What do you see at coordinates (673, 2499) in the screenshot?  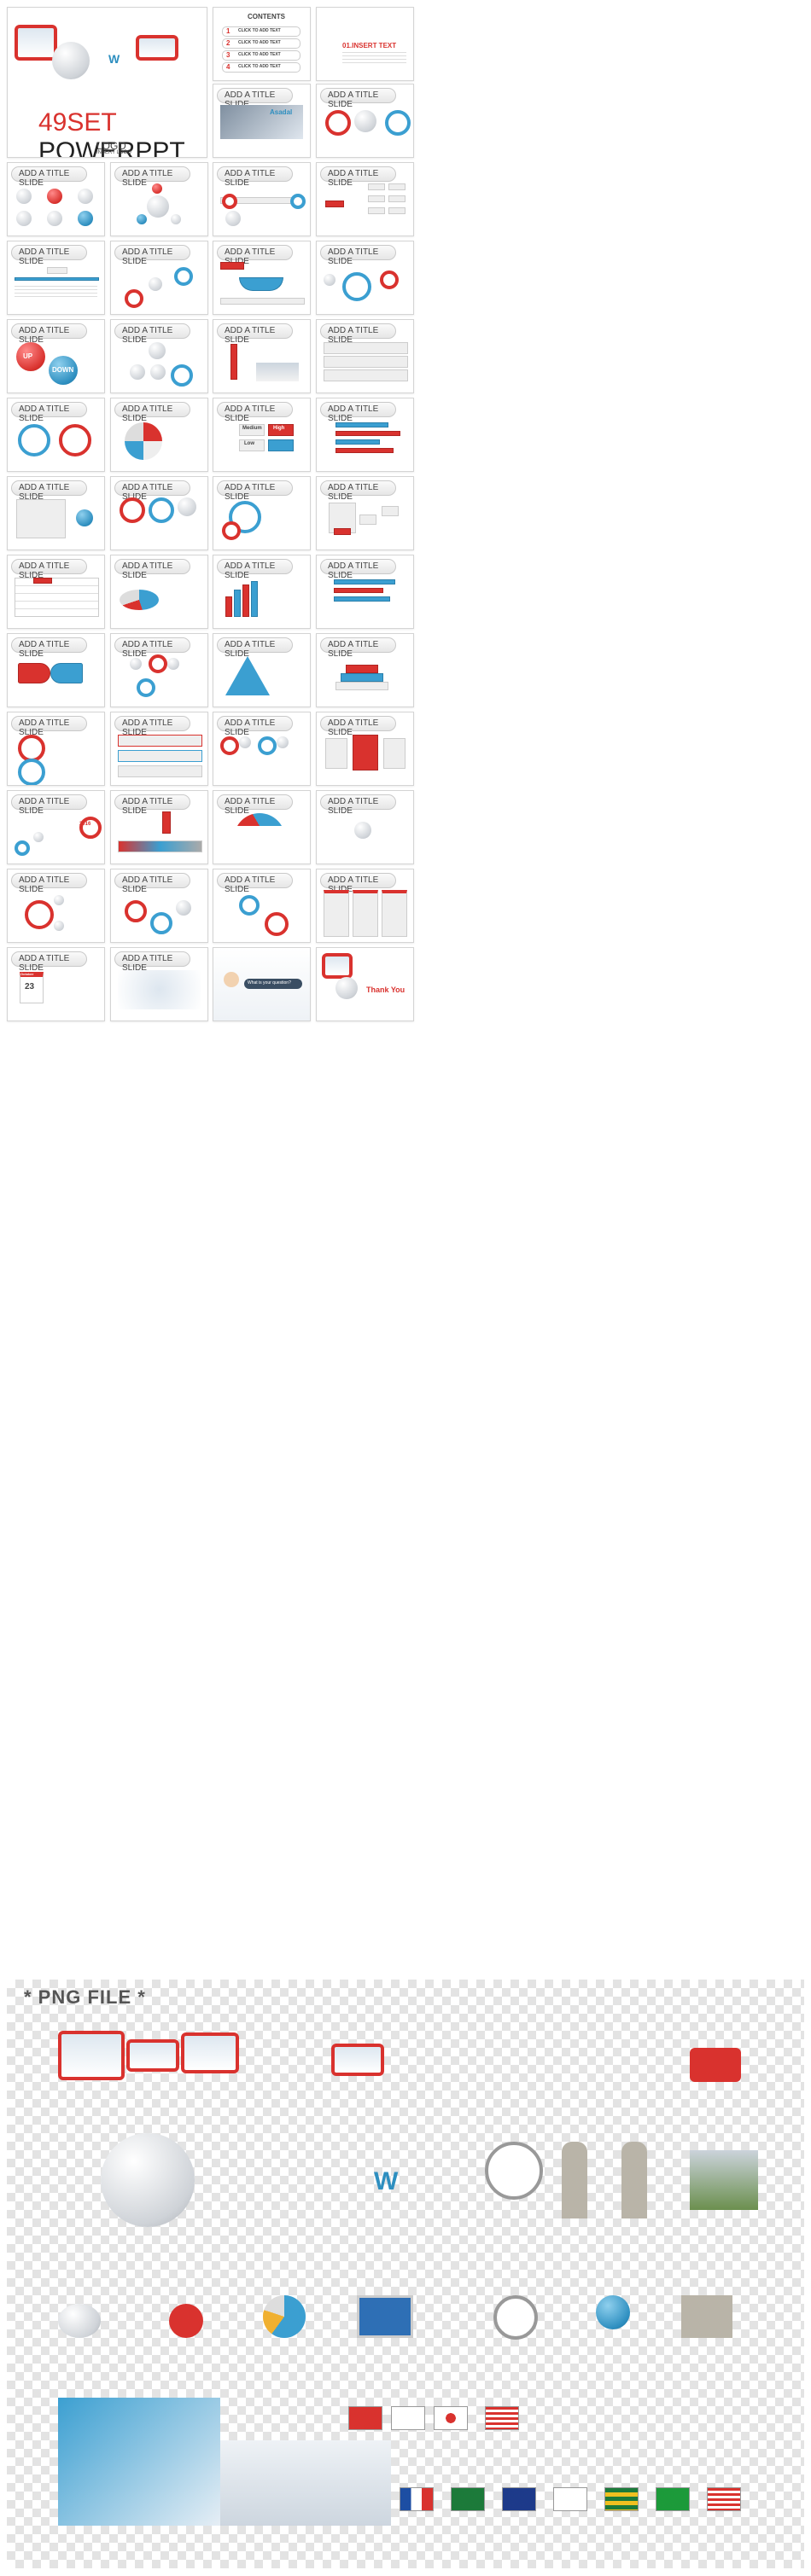 I see `png-flag-brazil` at bounding box center [673, 2499].